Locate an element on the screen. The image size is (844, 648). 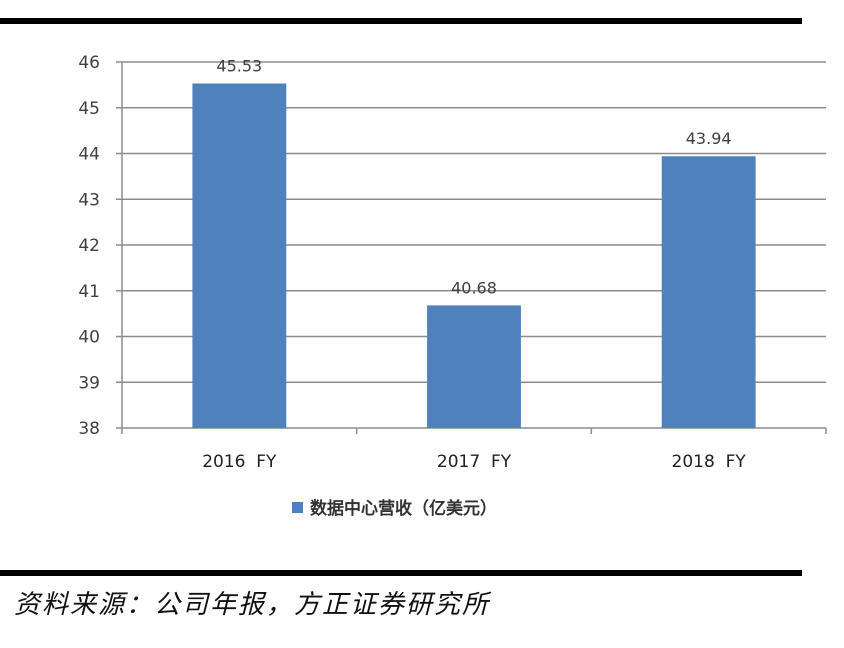
y-tick-label: 41 is located at coordinates (89, 292).